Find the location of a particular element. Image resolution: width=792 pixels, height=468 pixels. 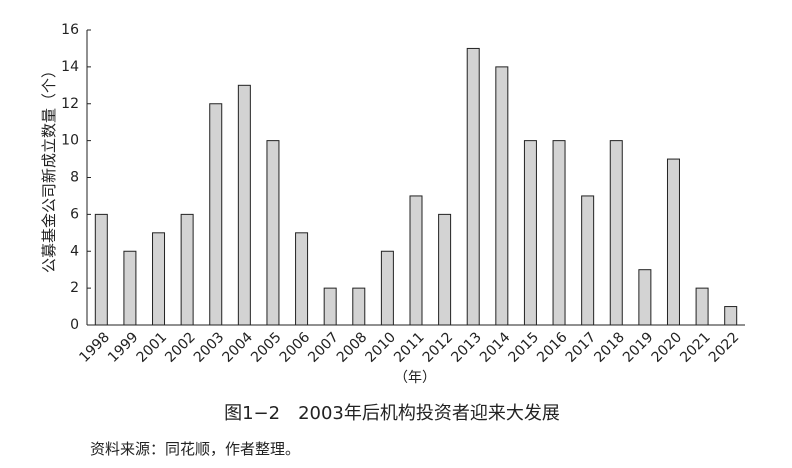

x-tick-label: 2004 is located at coordinates (237, 347).